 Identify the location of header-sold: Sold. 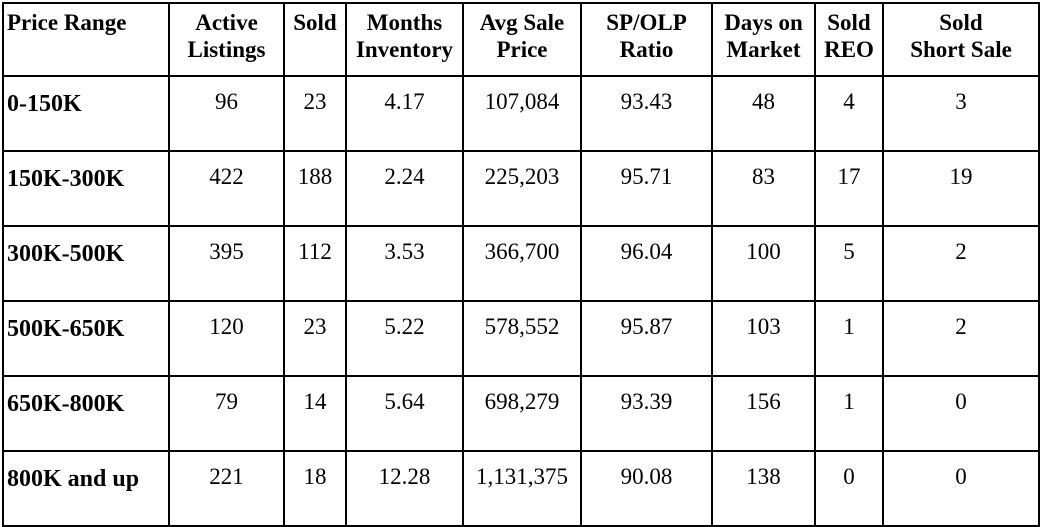
(315, 39).